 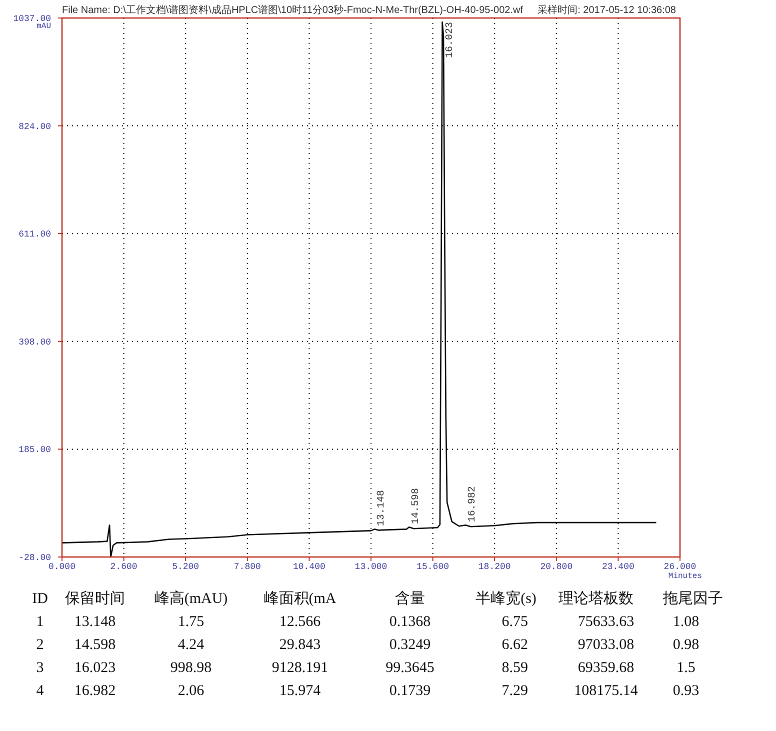 I want to click on text: 69359.68, so click(x=606, y=668).